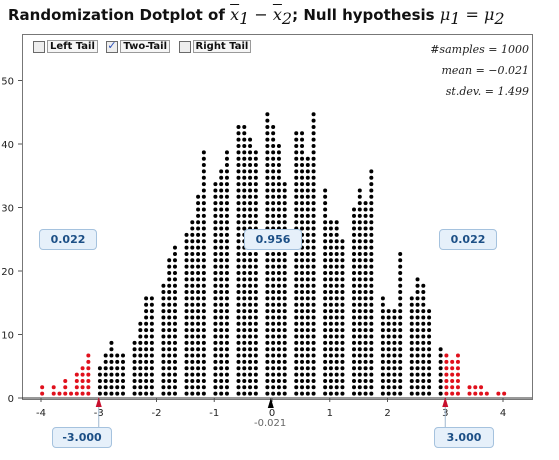  Describe the element at coordinates (65, 46) in the screenshot. I see `left-tail-option: Left Tail` at that location.